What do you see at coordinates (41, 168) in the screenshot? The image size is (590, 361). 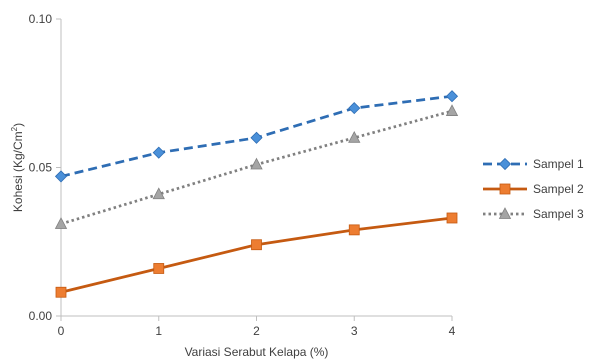 I see `y-tick-label: 0.05` at bounding box center [41, 168].